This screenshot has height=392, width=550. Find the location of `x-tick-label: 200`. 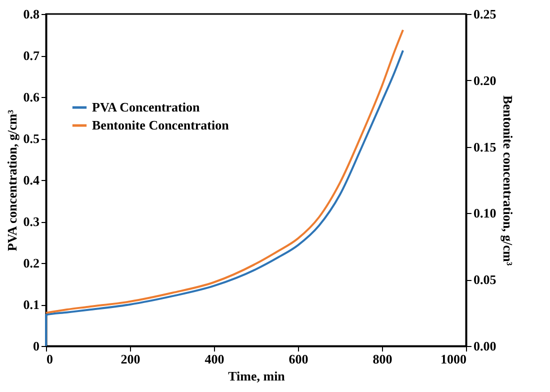

x-tick-label: 200 is located at coordinates (130, 359).